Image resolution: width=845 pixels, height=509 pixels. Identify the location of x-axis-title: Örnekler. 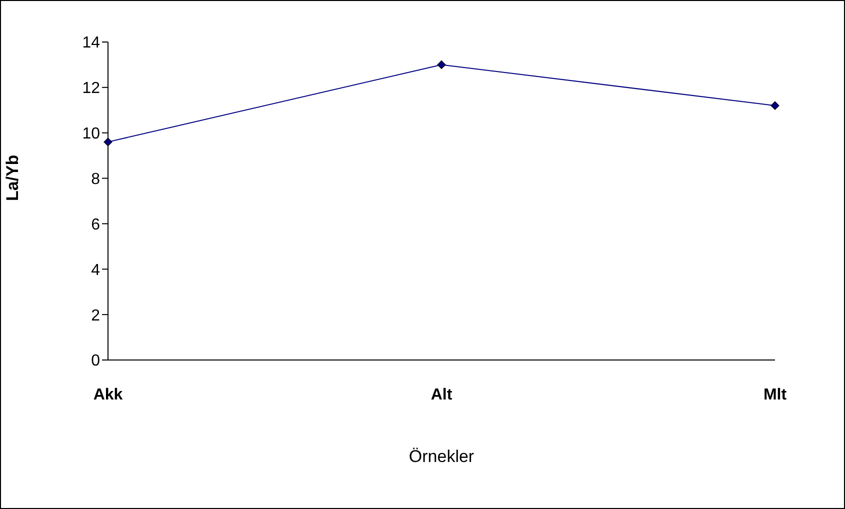
(441, 456).